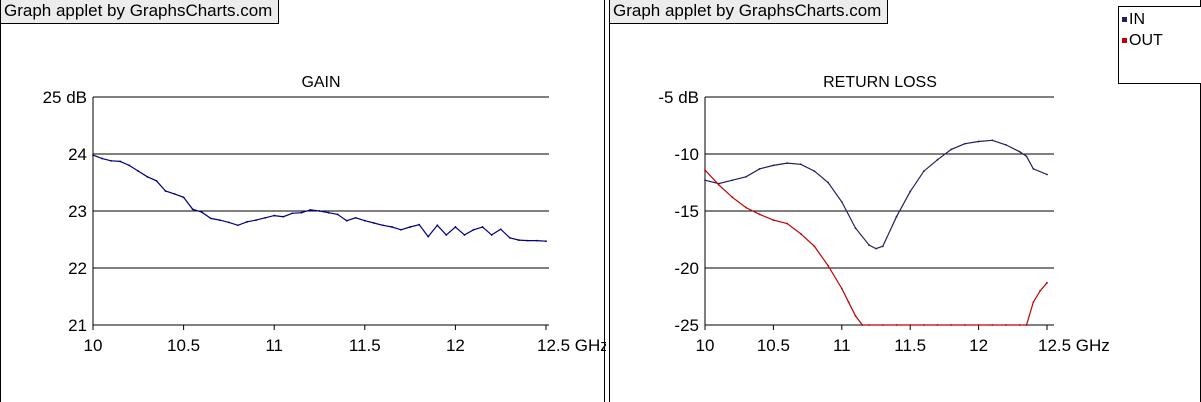 This screenshot has width=1201, height=402. I want to click on y-tick-label: 25 dB, so click(65, 97).